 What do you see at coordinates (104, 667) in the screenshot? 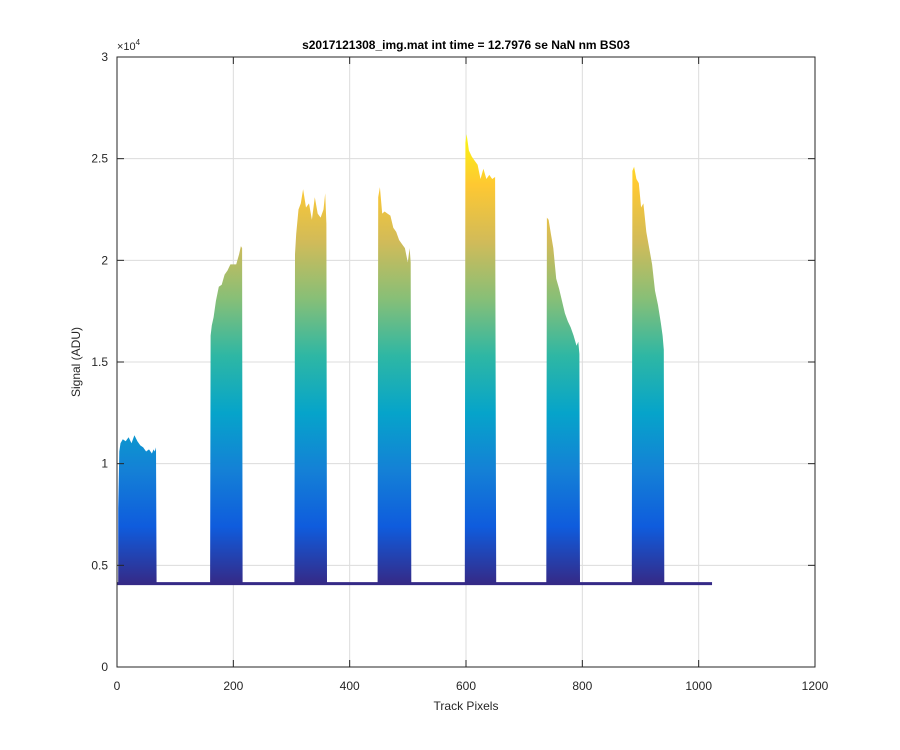
I see `y-tick-label: 0` at bounding box center [104, 667].